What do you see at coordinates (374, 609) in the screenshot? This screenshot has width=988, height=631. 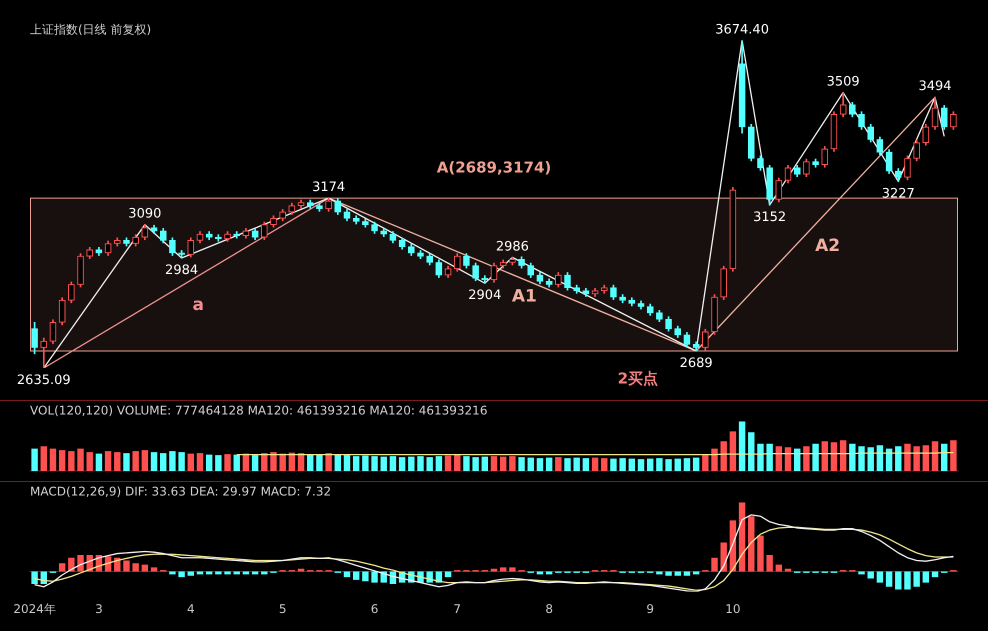 I see `x-tick-label: 6` at bounding box center [374, 609].